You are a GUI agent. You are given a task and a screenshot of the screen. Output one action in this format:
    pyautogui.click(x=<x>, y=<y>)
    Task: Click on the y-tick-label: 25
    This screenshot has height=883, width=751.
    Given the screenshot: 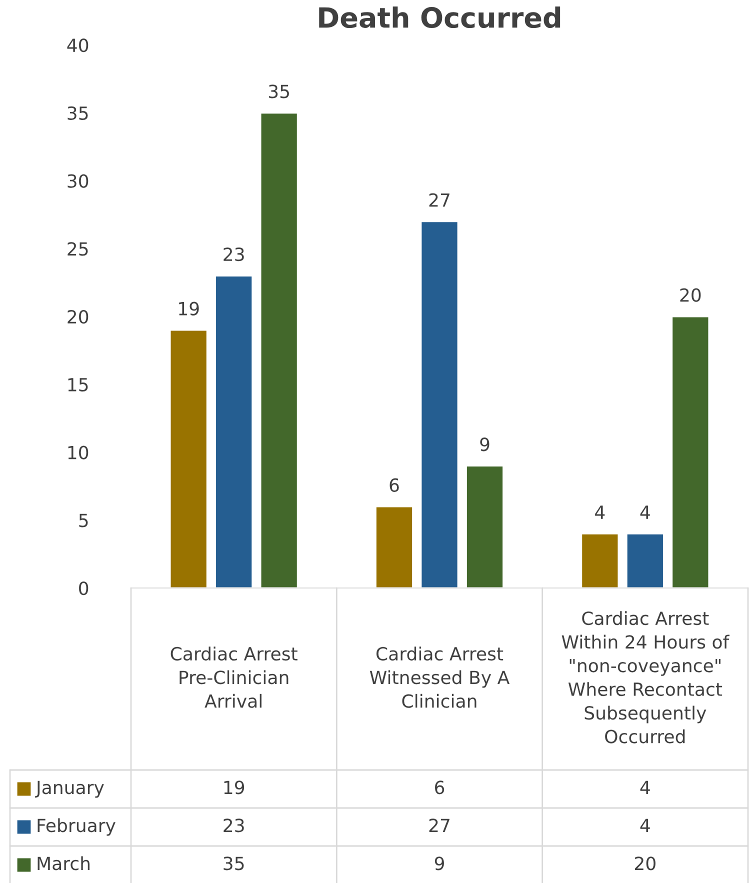 What is the action you would take?
    pyautogui.click(x=78, y=249)
    